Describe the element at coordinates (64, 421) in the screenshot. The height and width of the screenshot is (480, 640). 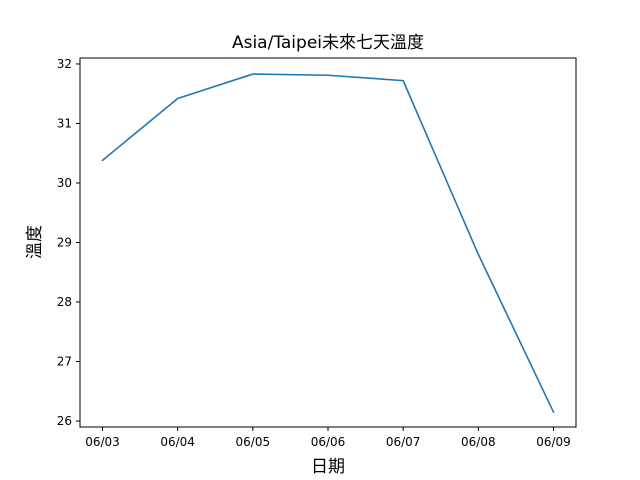
I see `y-tick-label: 26` at that location.